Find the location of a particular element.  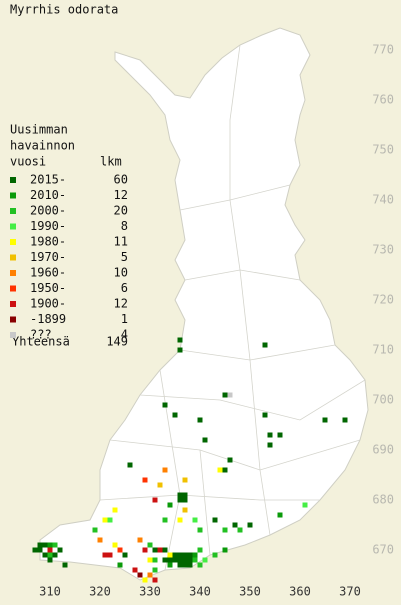

legend-label: 1900- is located at coordinates (48, 304).